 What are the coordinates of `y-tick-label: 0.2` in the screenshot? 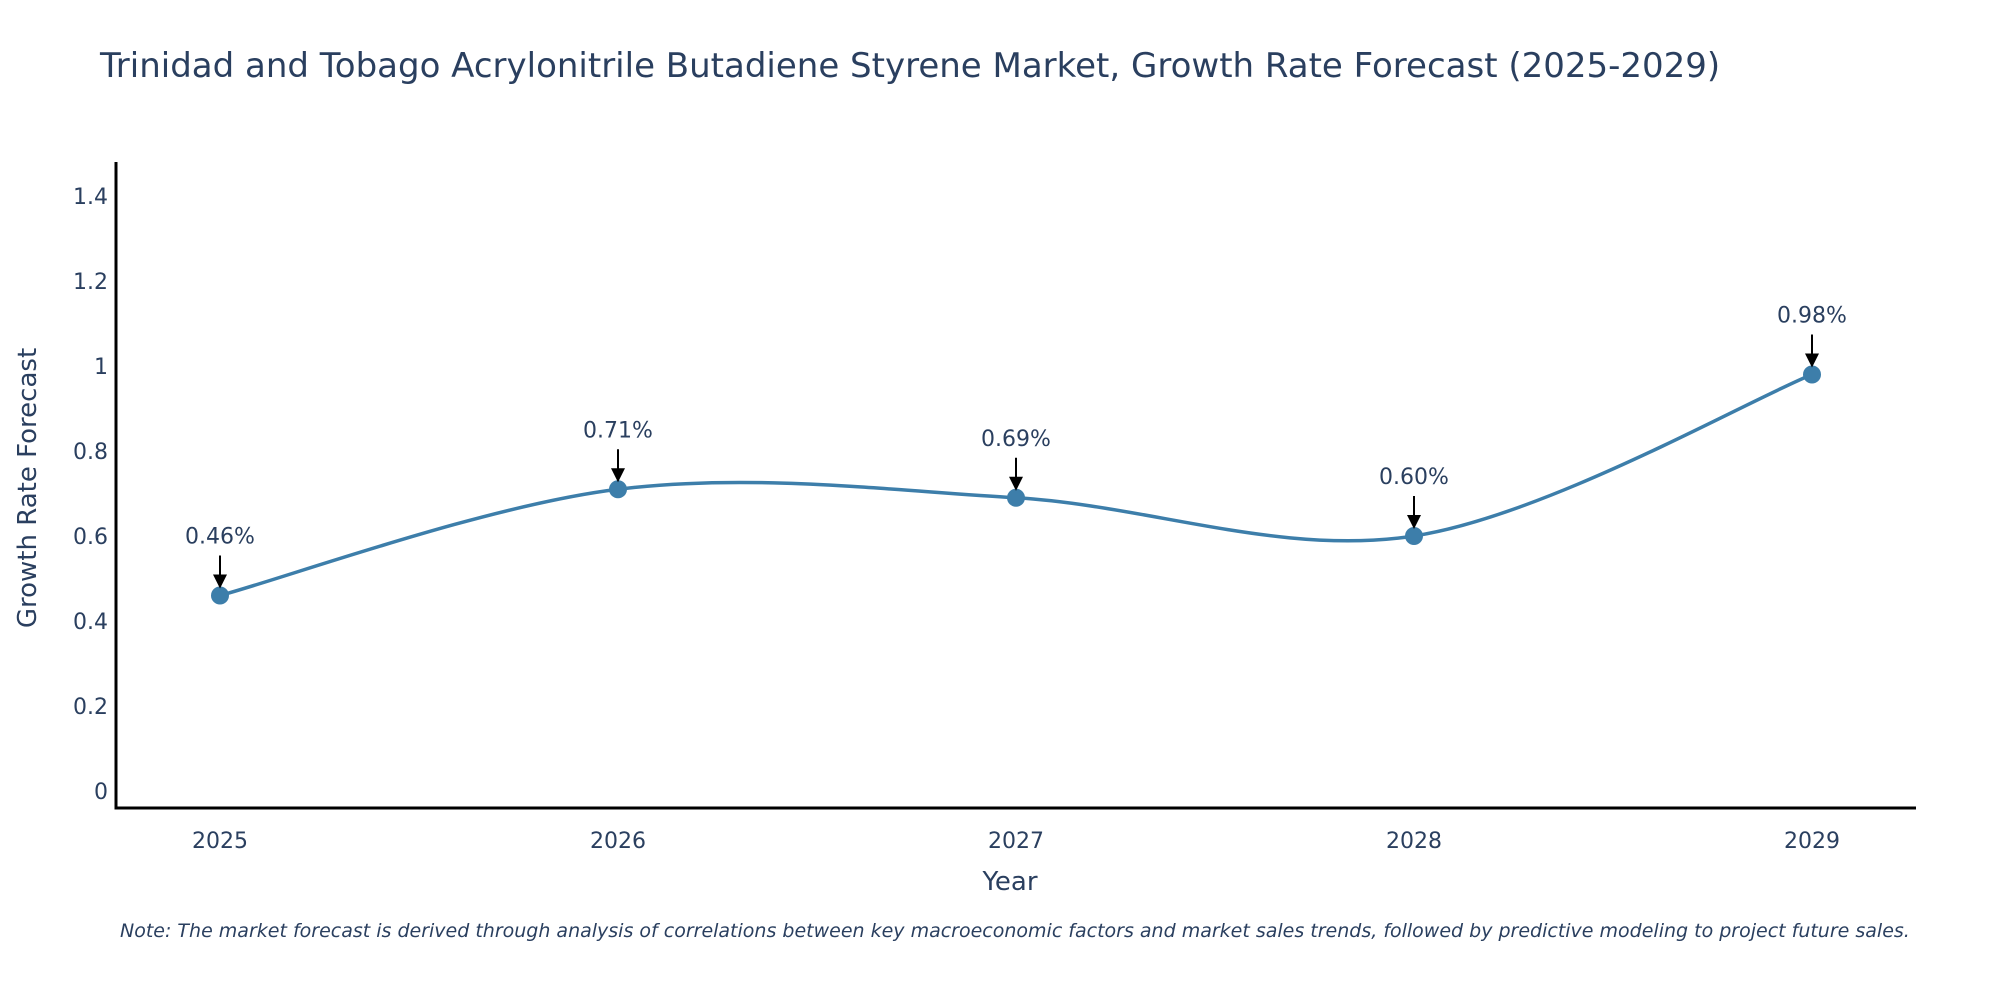 It's located at (90, 707).